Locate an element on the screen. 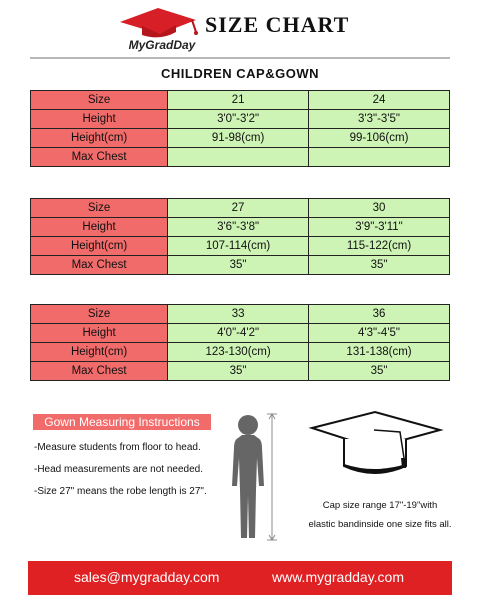 Image resolution: width=480 pixels, height=600 pixels. table-row: Height(cm) 91-98(cm) 99-106(cm) is located at coordinates (239, 138).